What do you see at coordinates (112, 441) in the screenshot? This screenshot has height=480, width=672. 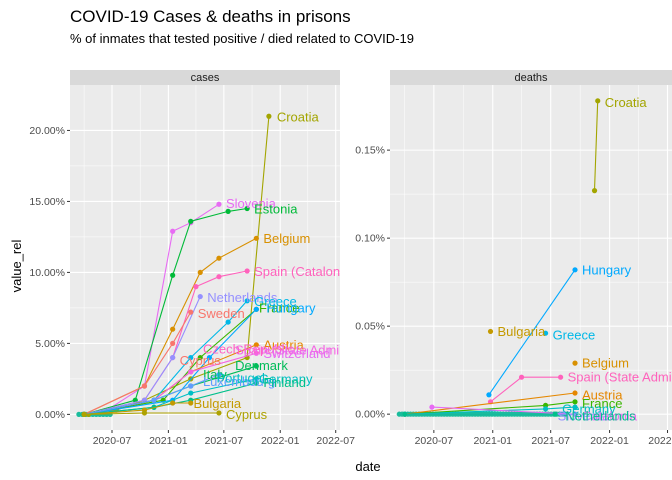 I see `x-tick-label: 2020-07` at bounding box center [112, 441].